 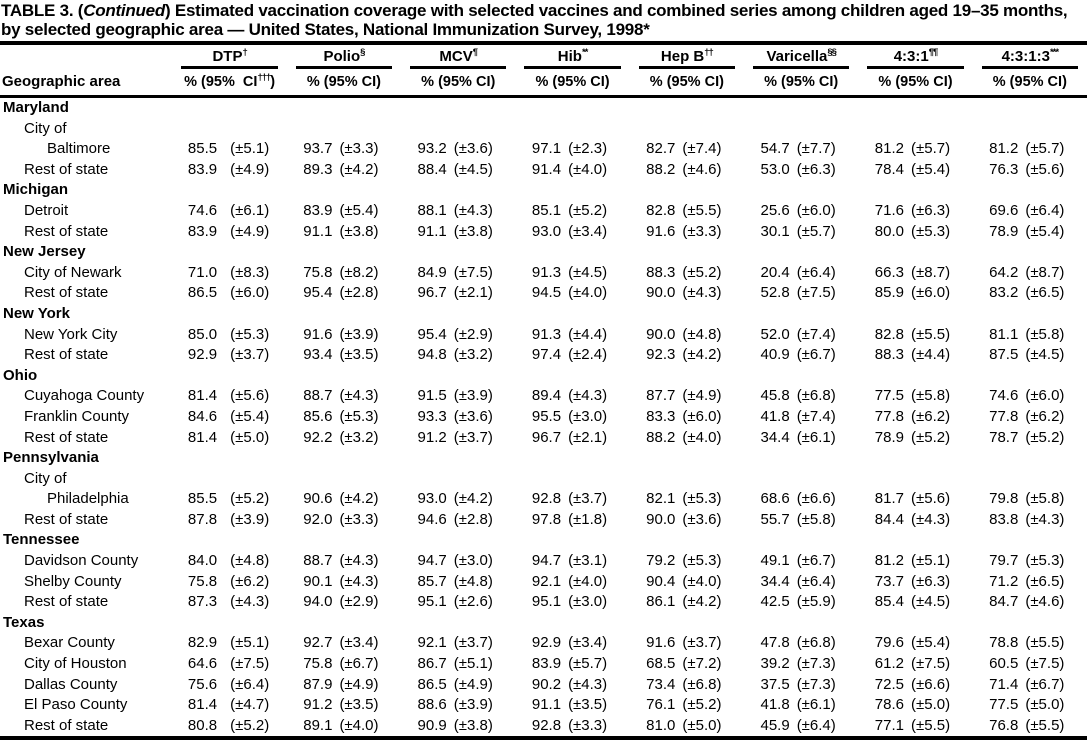 What do you see at coordinates (359, 725) in the screenshot?
I see `confidence-interval: (±4.0)` at bounding box center [359, 725].